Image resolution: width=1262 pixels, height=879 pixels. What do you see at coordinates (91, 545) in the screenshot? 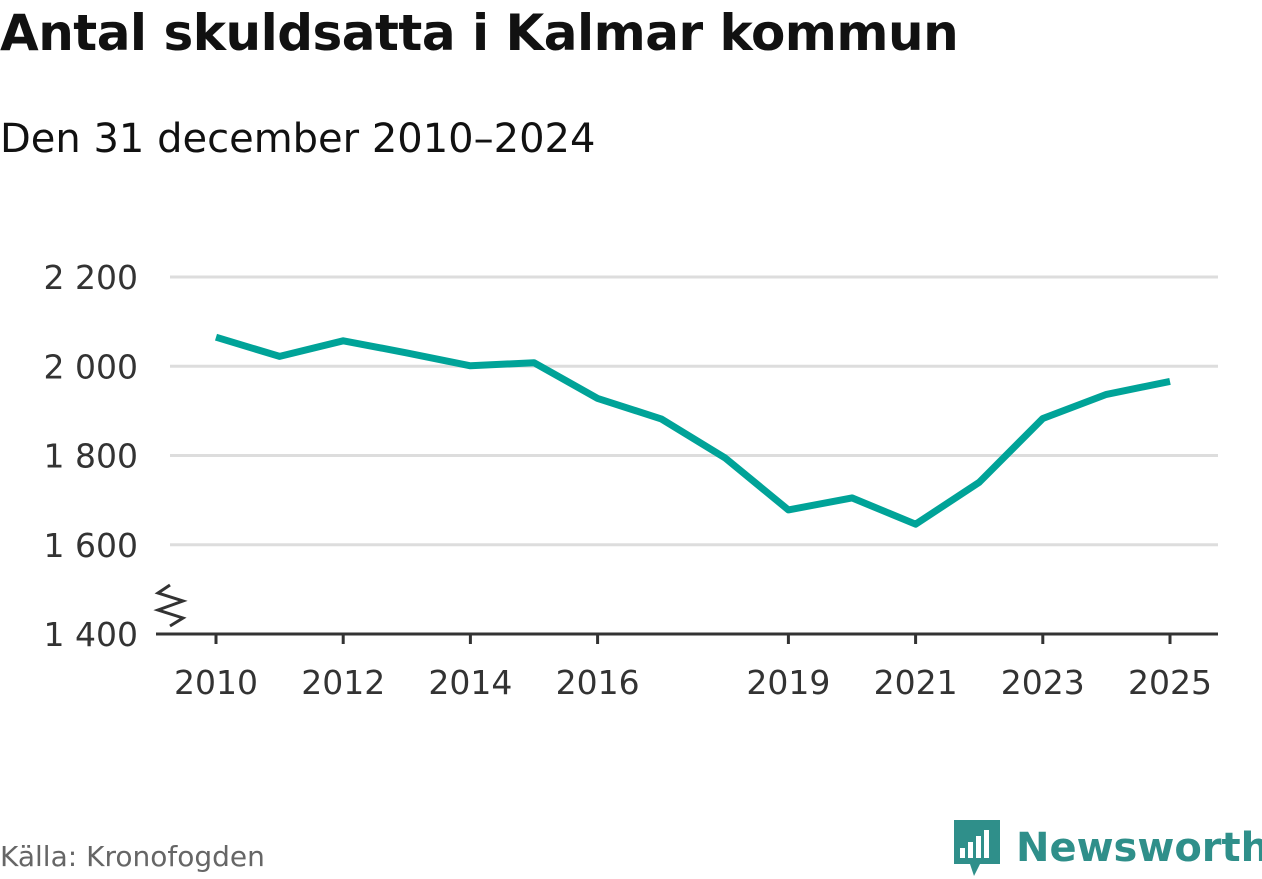
I see `y-tick-label: 1 600` at bounding box center [91, 545].